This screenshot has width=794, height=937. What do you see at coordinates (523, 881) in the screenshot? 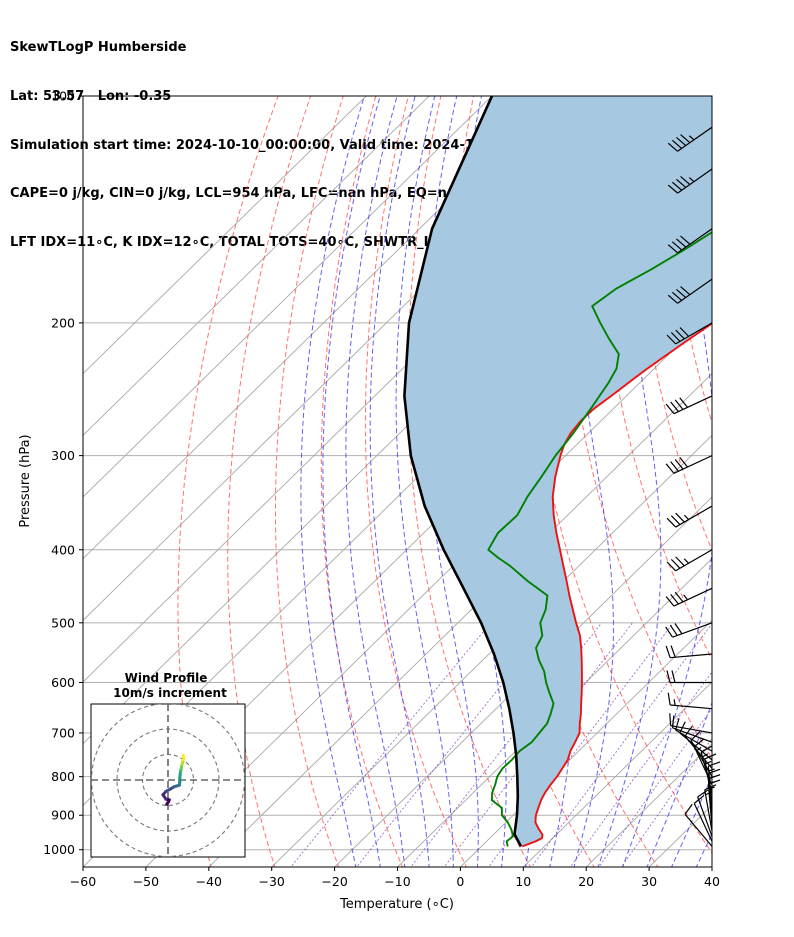
I see `x-tick-label: 10` at bounding box center [523, 881].